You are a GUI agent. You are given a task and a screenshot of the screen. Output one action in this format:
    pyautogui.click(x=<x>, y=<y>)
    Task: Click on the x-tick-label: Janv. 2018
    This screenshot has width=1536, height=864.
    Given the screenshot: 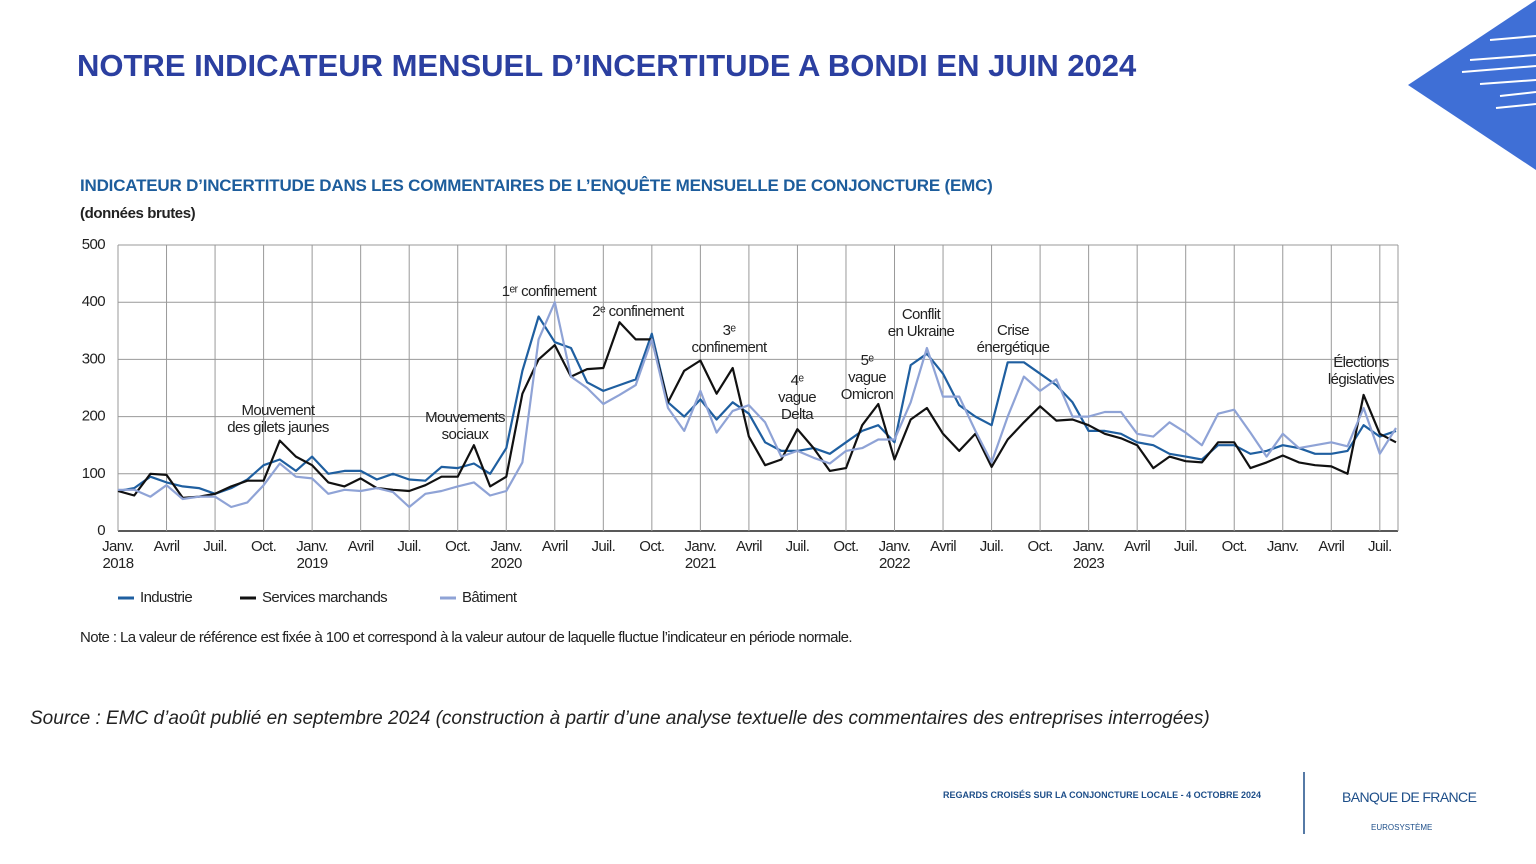 What is the action you would take?
    pyautogui.click(x=118, y=555)
    